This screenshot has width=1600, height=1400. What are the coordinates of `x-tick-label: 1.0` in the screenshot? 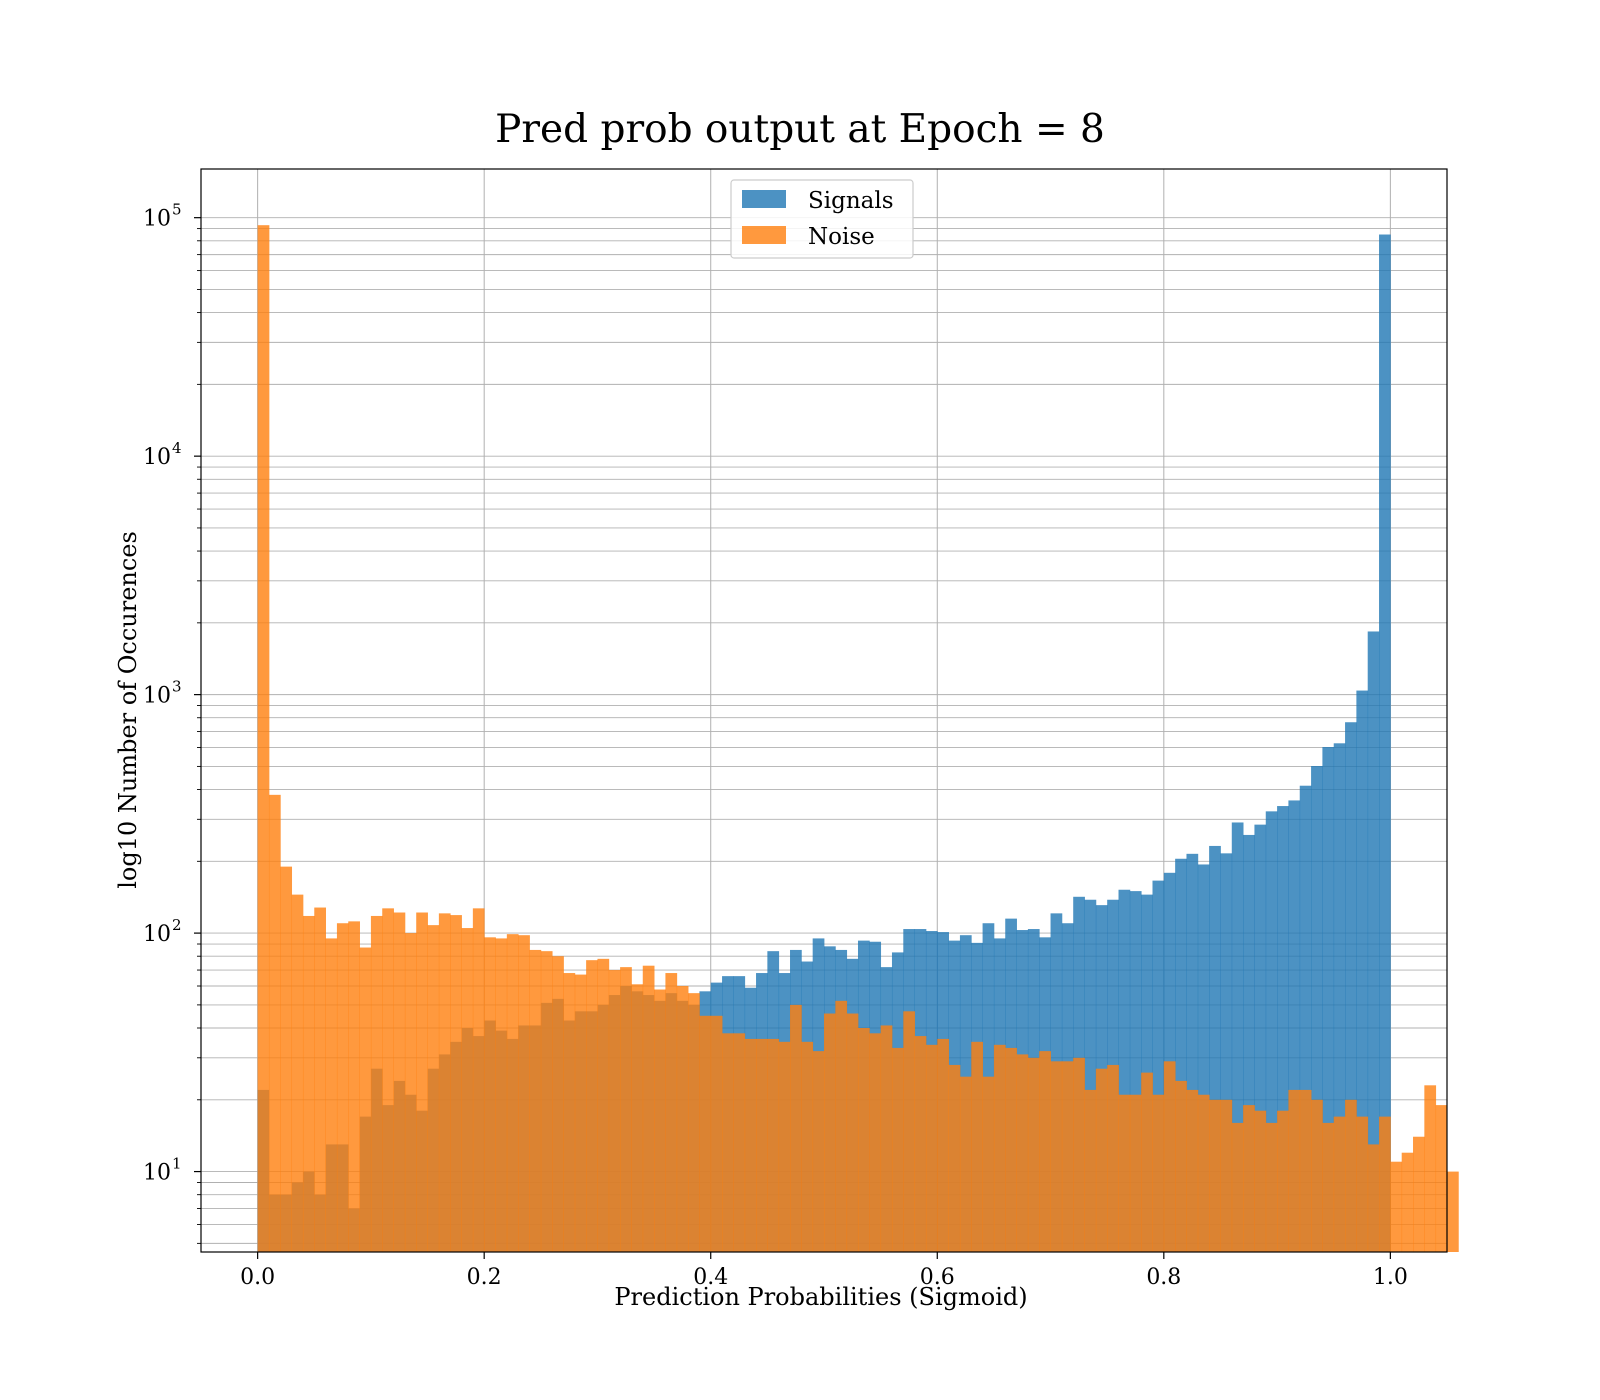 It's located at (1390, 1277).